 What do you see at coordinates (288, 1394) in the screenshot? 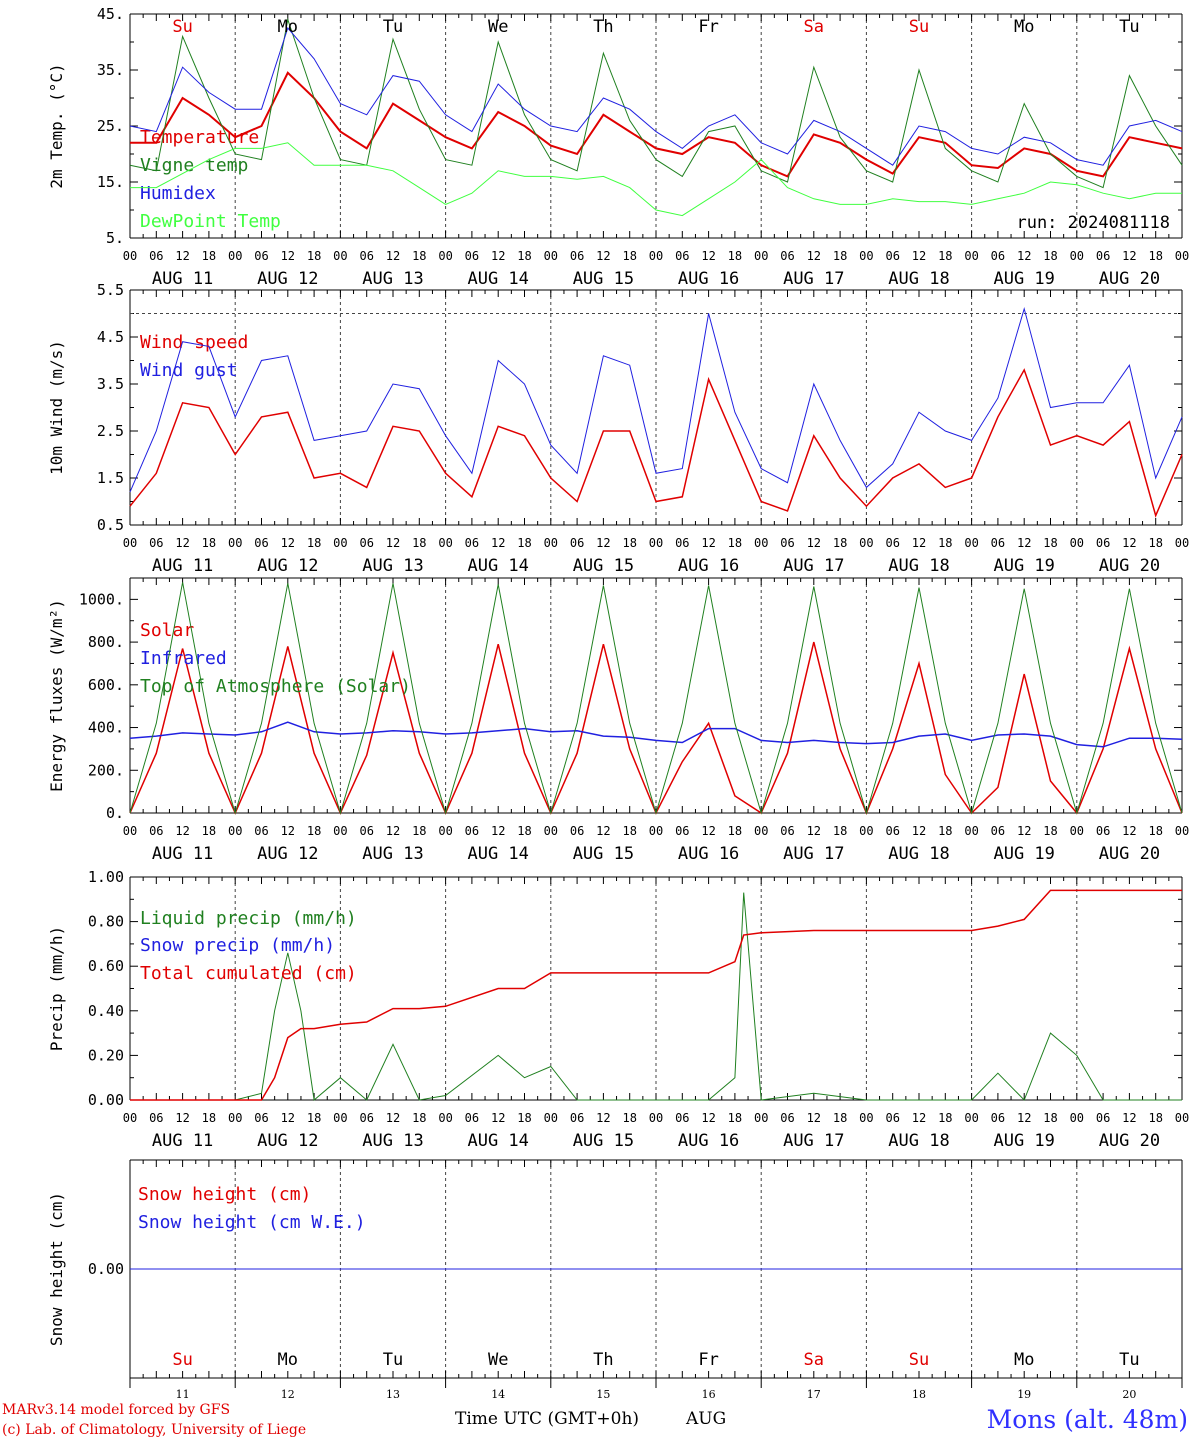
I see `bottom-day-number: 12` at bounding box center [288, 1394].